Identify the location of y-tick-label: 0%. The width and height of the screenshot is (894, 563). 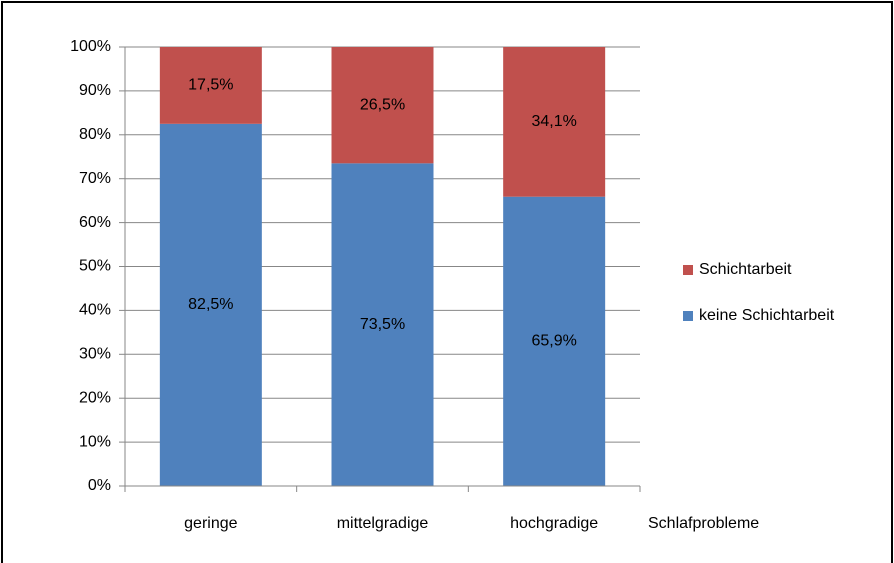
(99, 485).